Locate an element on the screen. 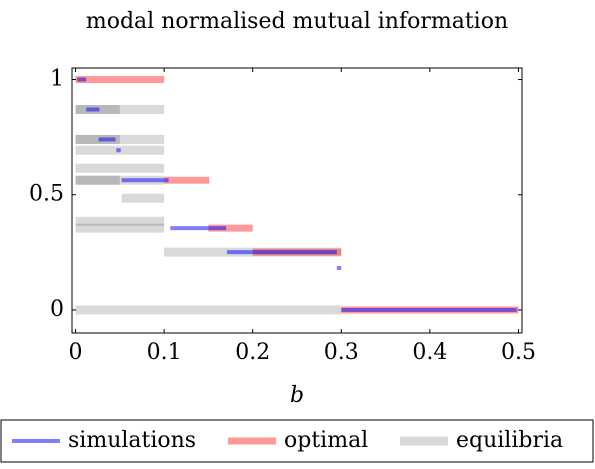 The image size is (595, 469). legend-label: optimal is located at coordinates (326, 440).